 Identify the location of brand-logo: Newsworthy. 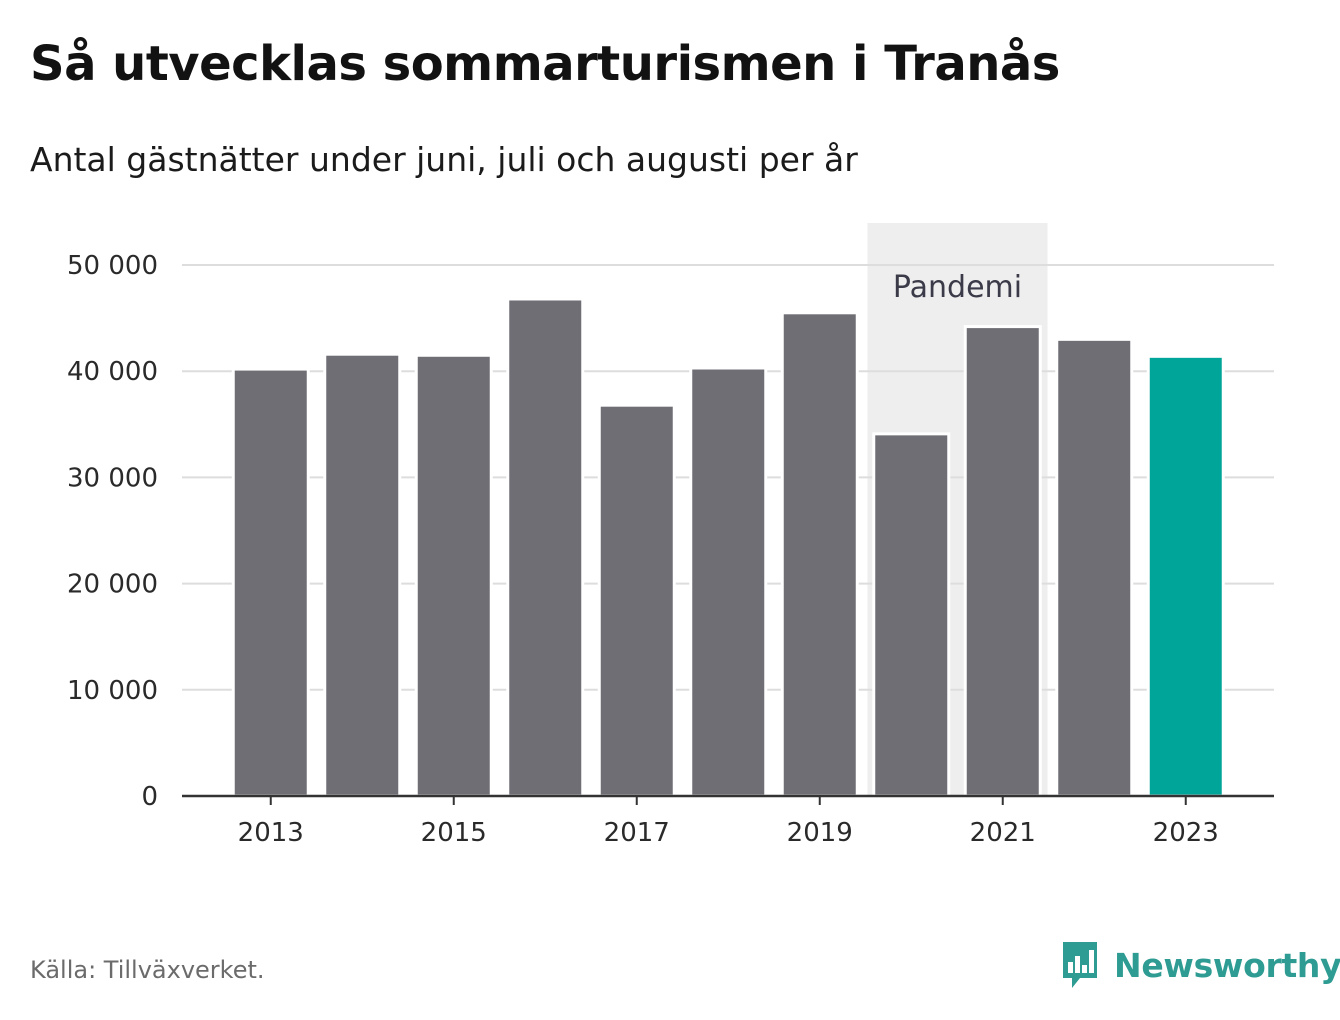
(1200, 965).